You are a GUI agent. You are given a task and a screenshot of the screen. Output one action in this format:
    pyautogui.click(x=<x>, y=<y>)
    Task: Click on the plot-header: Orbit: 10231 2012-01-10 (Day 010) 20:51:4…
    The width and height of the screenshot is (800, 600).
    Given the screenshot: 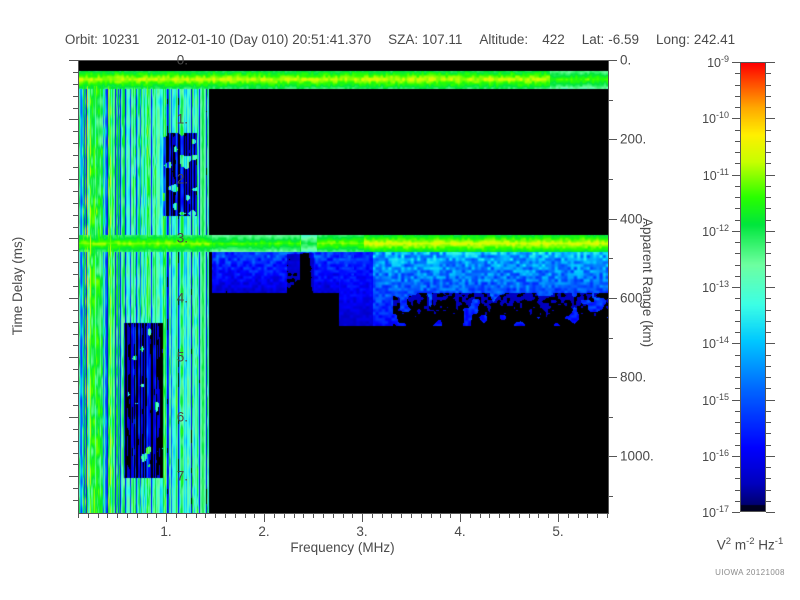 What is the action you would take?
    pyautogui.click(x=400, y=39)
    